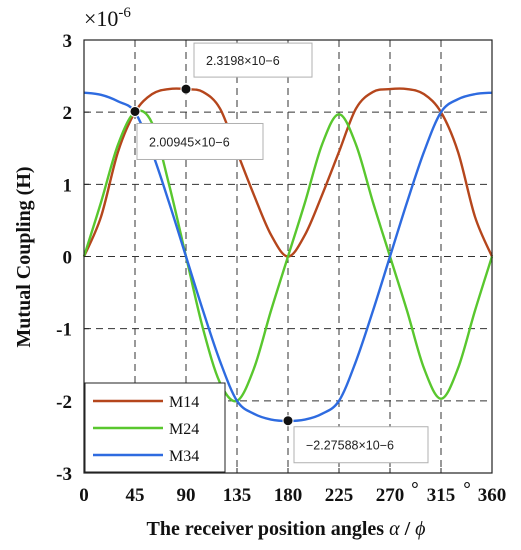 The image size is (521, 550). What do you see at coordinates (286, 529) in the screenshot?
I see `x-axis-label: The receiver position angles α / ϕ` at bounding box center [286, 529].